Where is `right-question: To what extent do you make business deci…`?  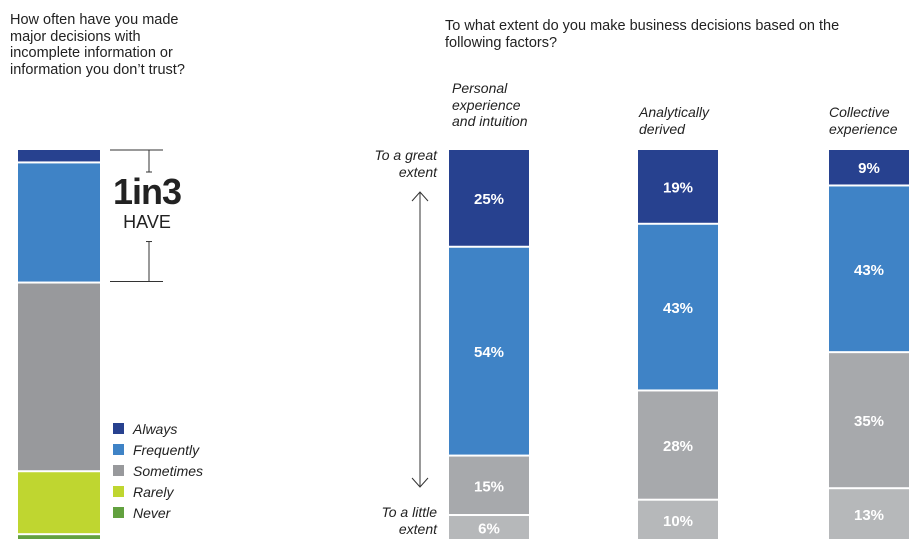 right-question: To what extent do you make business deci… is located at coordinates (642, 34).